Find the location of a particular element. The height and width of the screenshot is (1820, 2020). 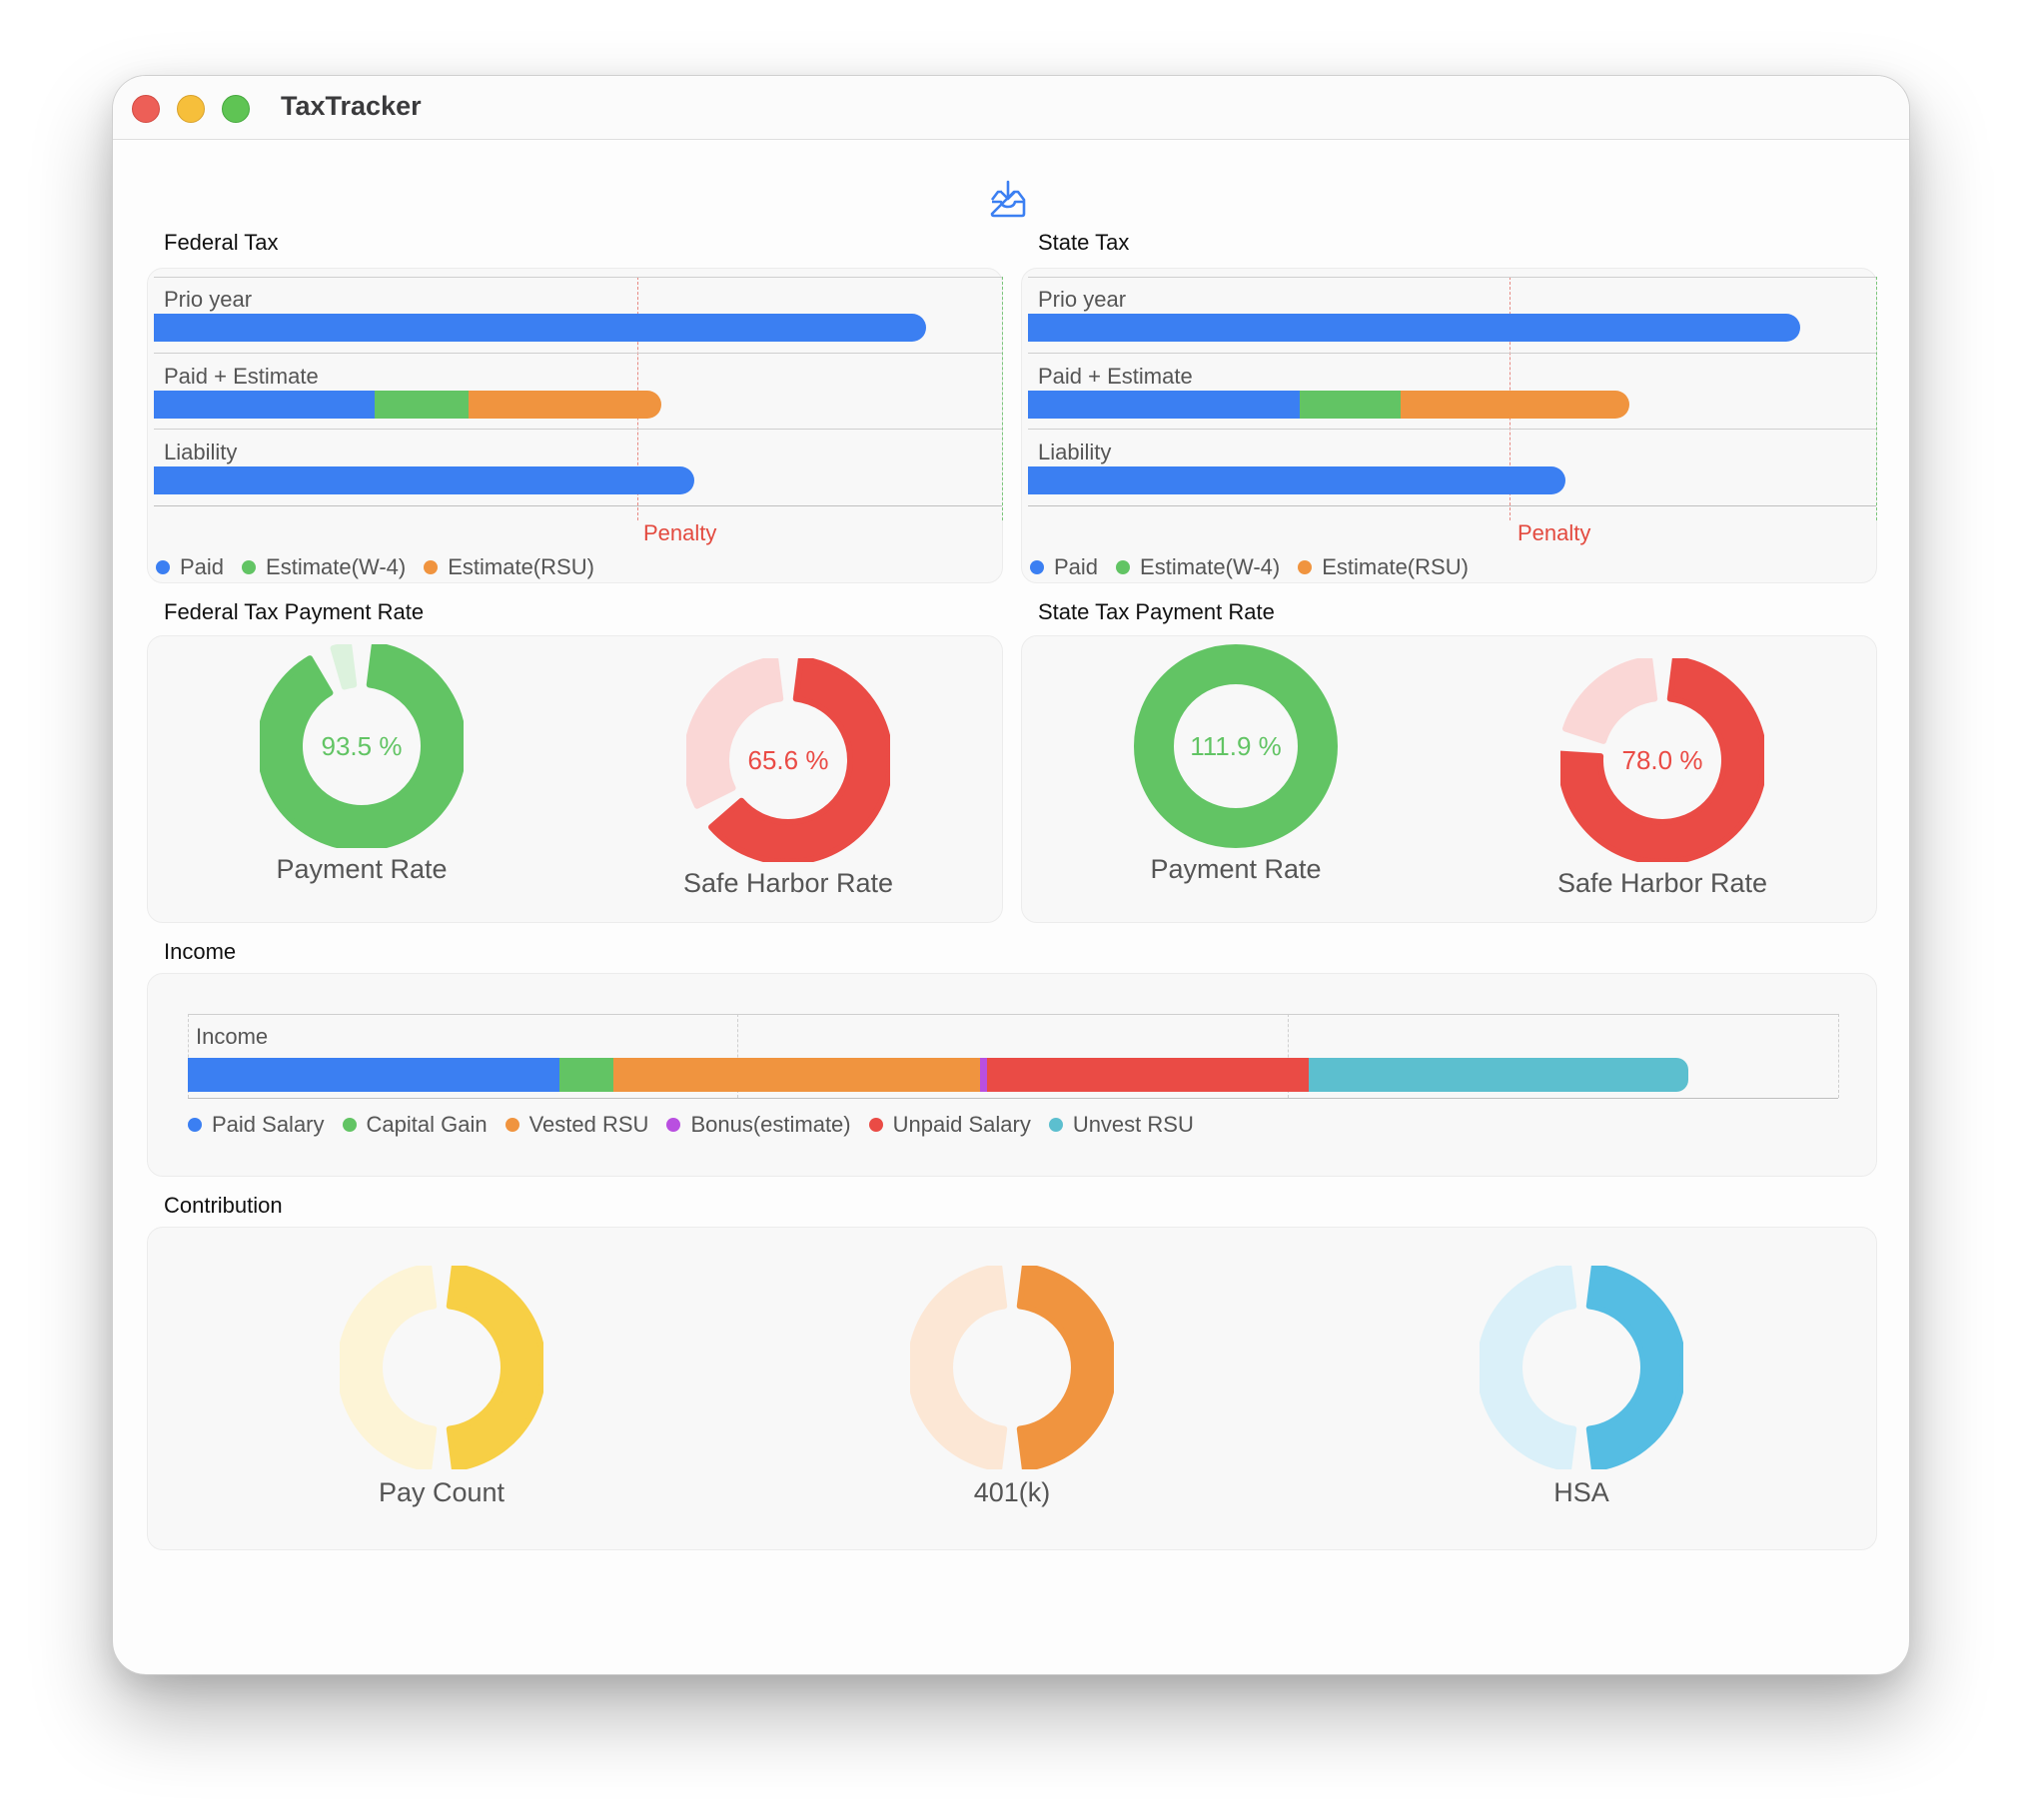

export-button is located at coordinates (1008, 200).